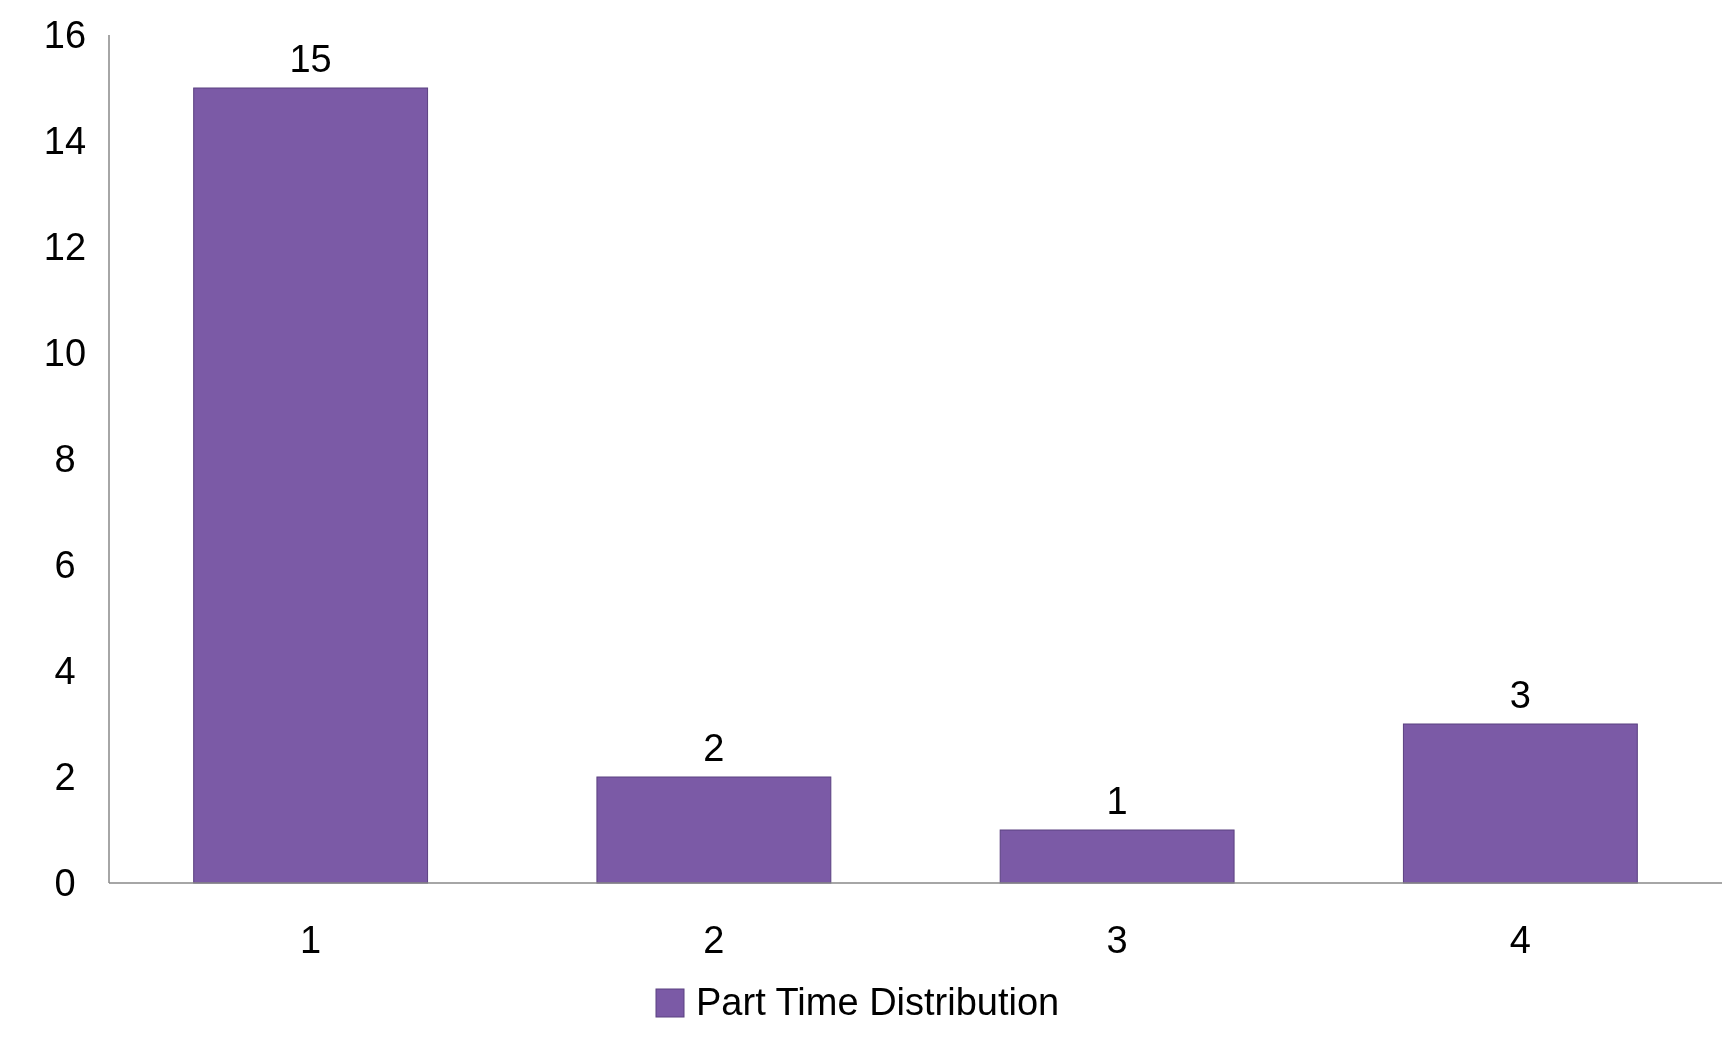 This screenshot has width=1722, height=1045. Describe the element at coordinates (65, 141) in the screenshot. I see `y-tick-label: 14` at that location.